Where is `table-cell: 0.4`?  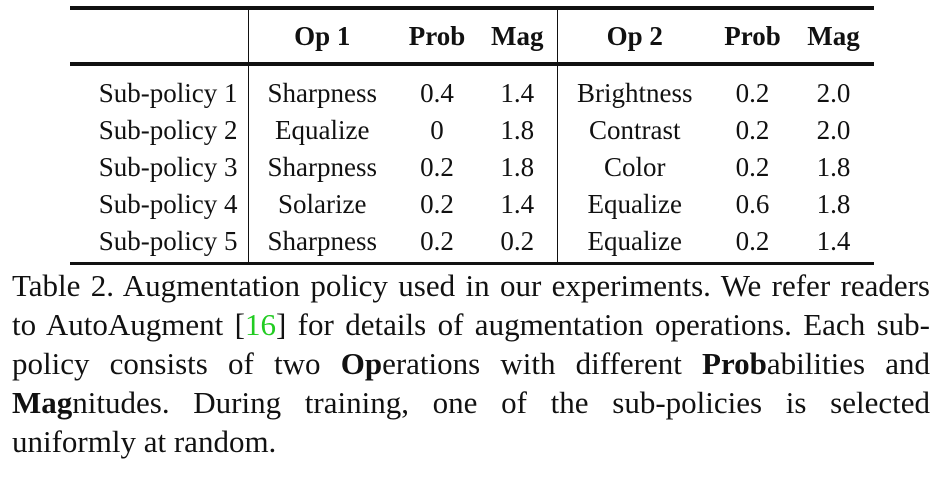 table-cell: 0.4 is located at coordinates (437, 93).